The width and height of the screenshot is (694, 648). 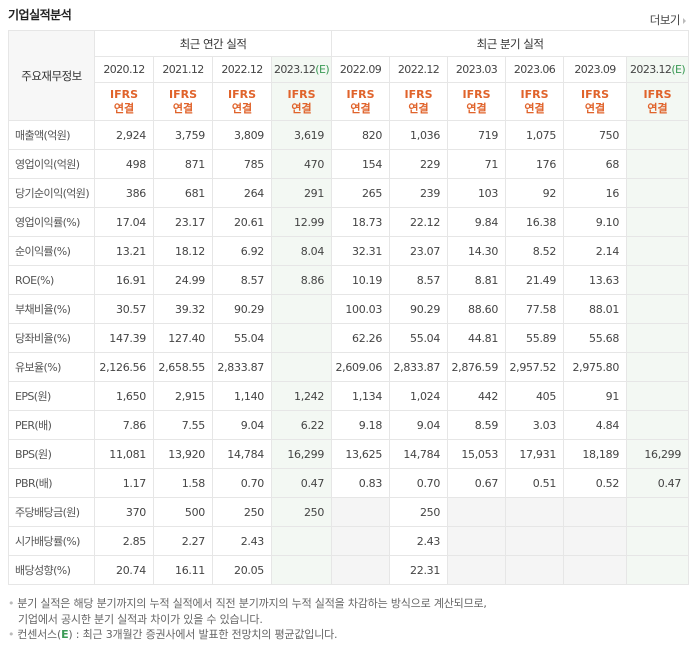 I want to click on table-row: 주당배당금(원) 370 500 250 250 250, so click(x=349, y=512).